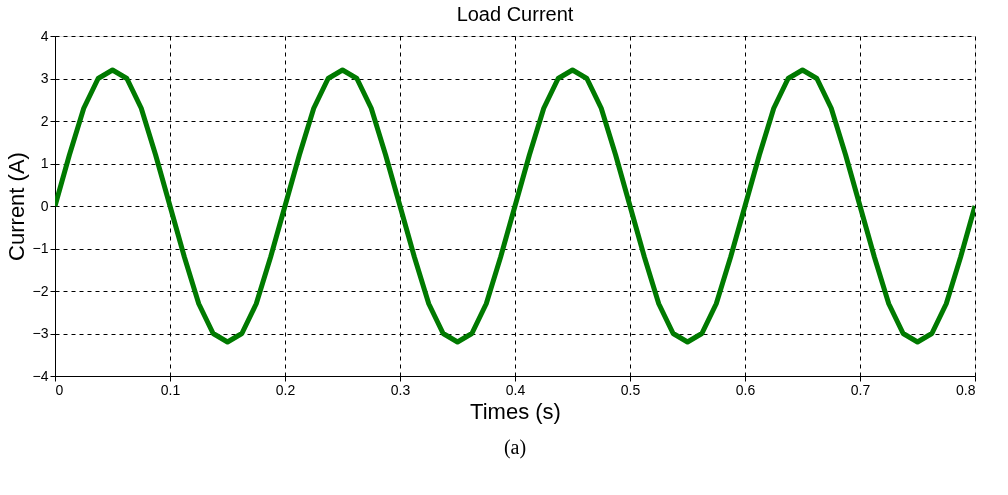 The height and width of the screenshot is (495, 1008). Describe the element at coordinates (44, 163) in the screenshot. I see `y-tick-label: 1` at that location.